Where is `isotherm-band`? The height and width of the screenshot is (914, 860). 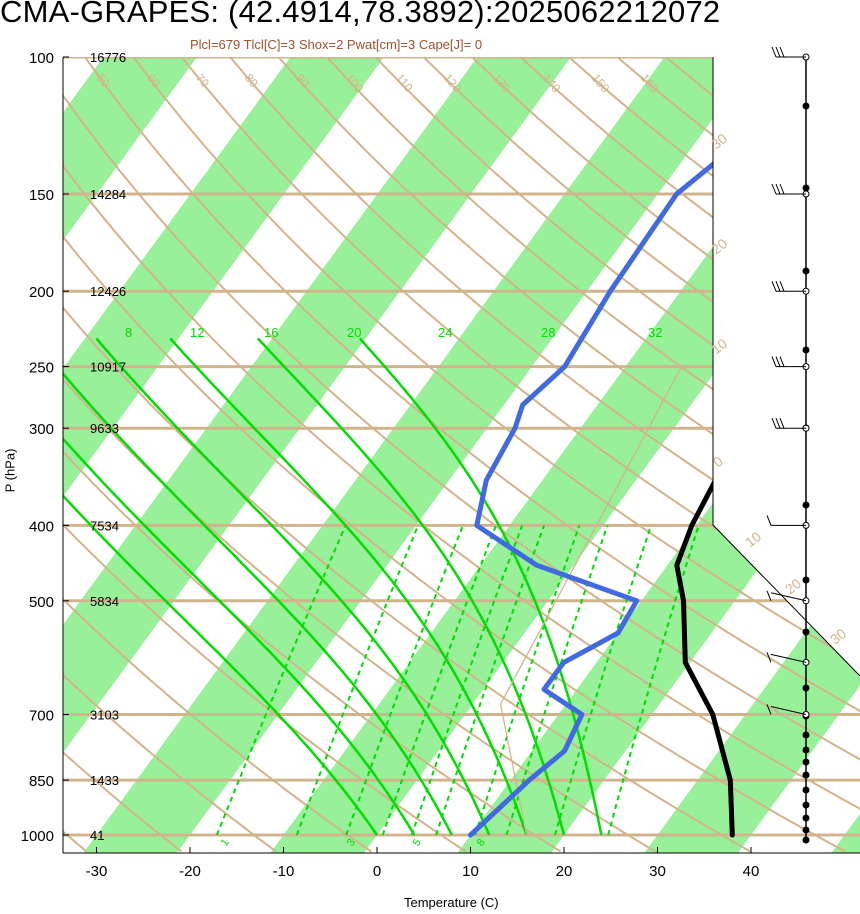
isotherm-band is located at coordinates (823, 455).